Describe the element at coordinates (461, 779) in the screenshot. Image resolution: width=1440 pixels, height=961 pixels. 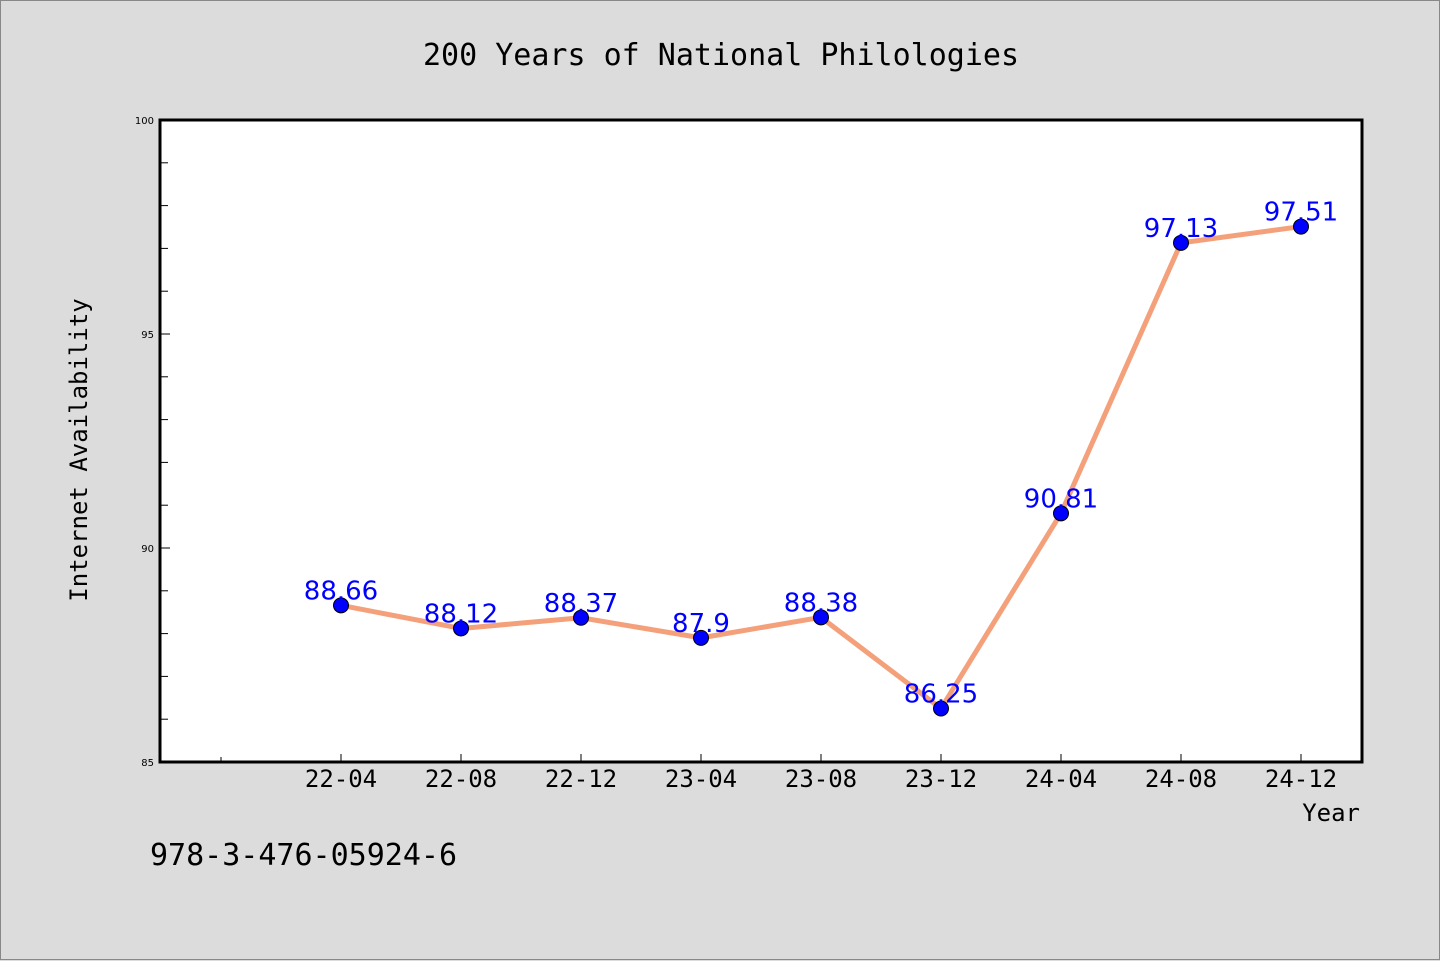
I see `x-tick-label: 22-08` at that location.